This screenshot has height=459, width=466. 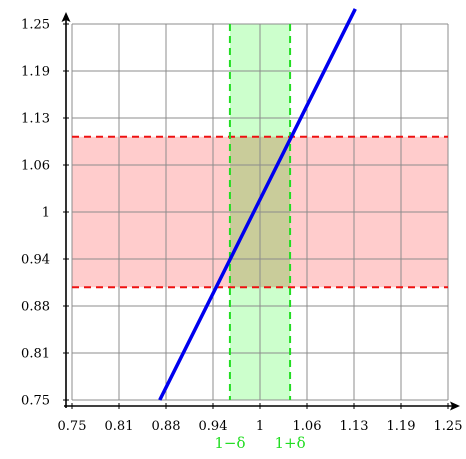 What do you see at coordinates (290, 443) in the screenshot?
I see `delta-high-label: 1+δ` at bounding box center [290, 443].